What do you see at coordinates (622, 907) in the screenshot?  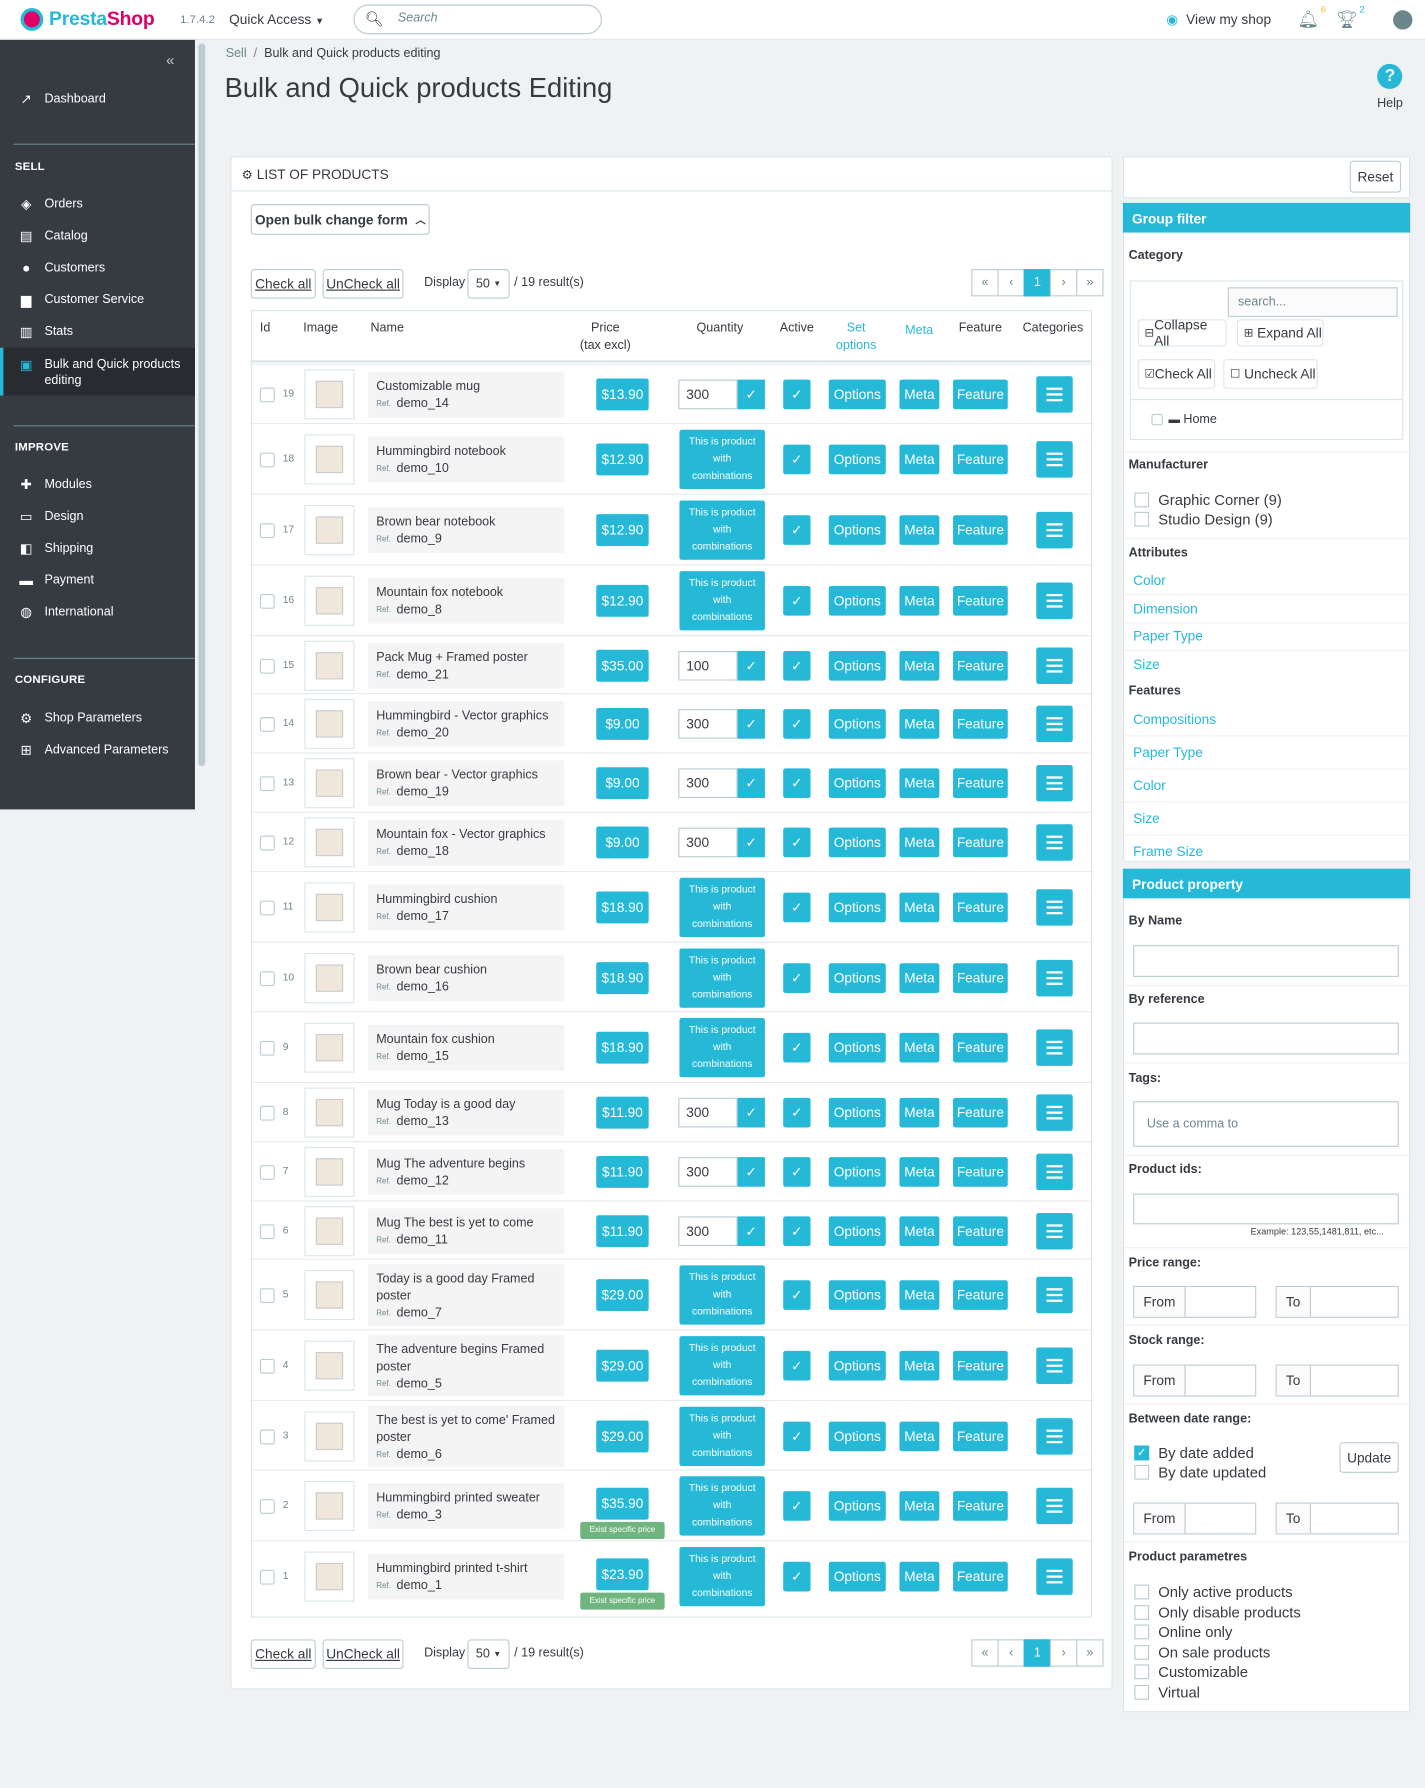 I see `price-button: $18.90` at bounding box center [622, 907].